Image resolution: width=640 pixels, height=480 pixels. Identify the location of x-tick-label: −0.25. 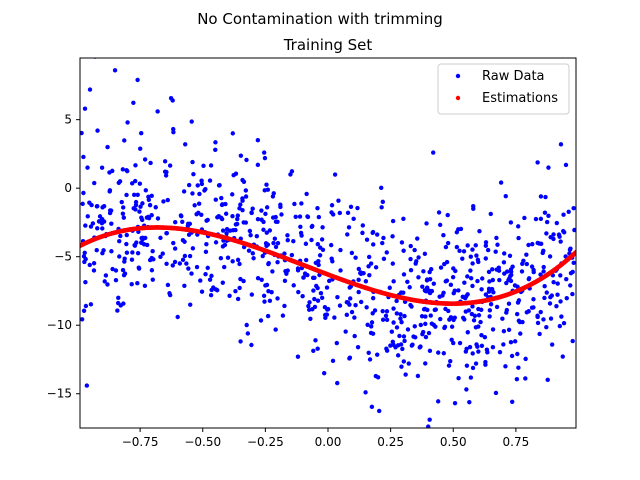
(265, 442).